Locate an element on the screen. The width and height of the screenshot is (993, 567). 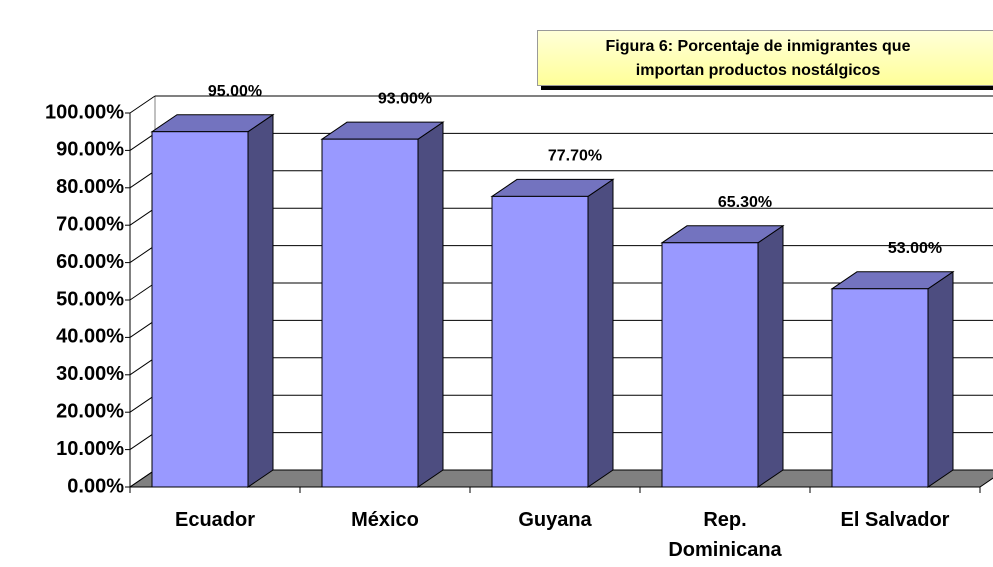
y-tick-label: 60.00% is located at coordinates (90, 262).